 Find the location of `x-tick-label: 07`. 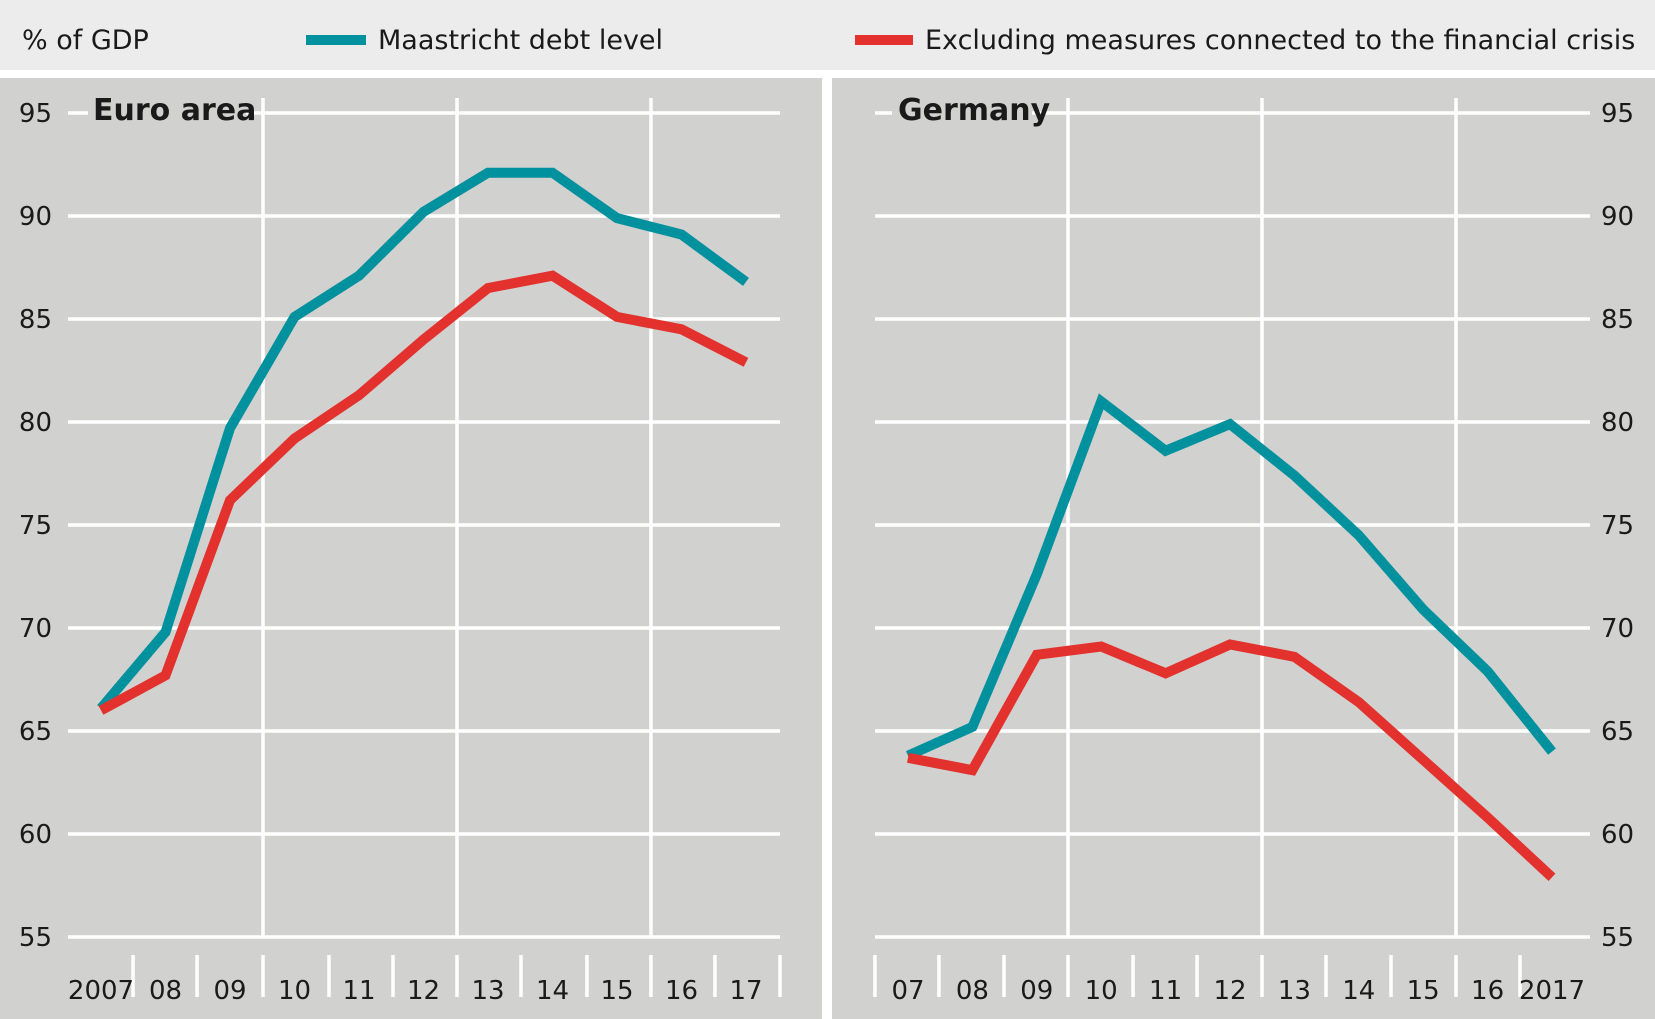

x-tick-label: 07 is located at coordinates (907, 991).